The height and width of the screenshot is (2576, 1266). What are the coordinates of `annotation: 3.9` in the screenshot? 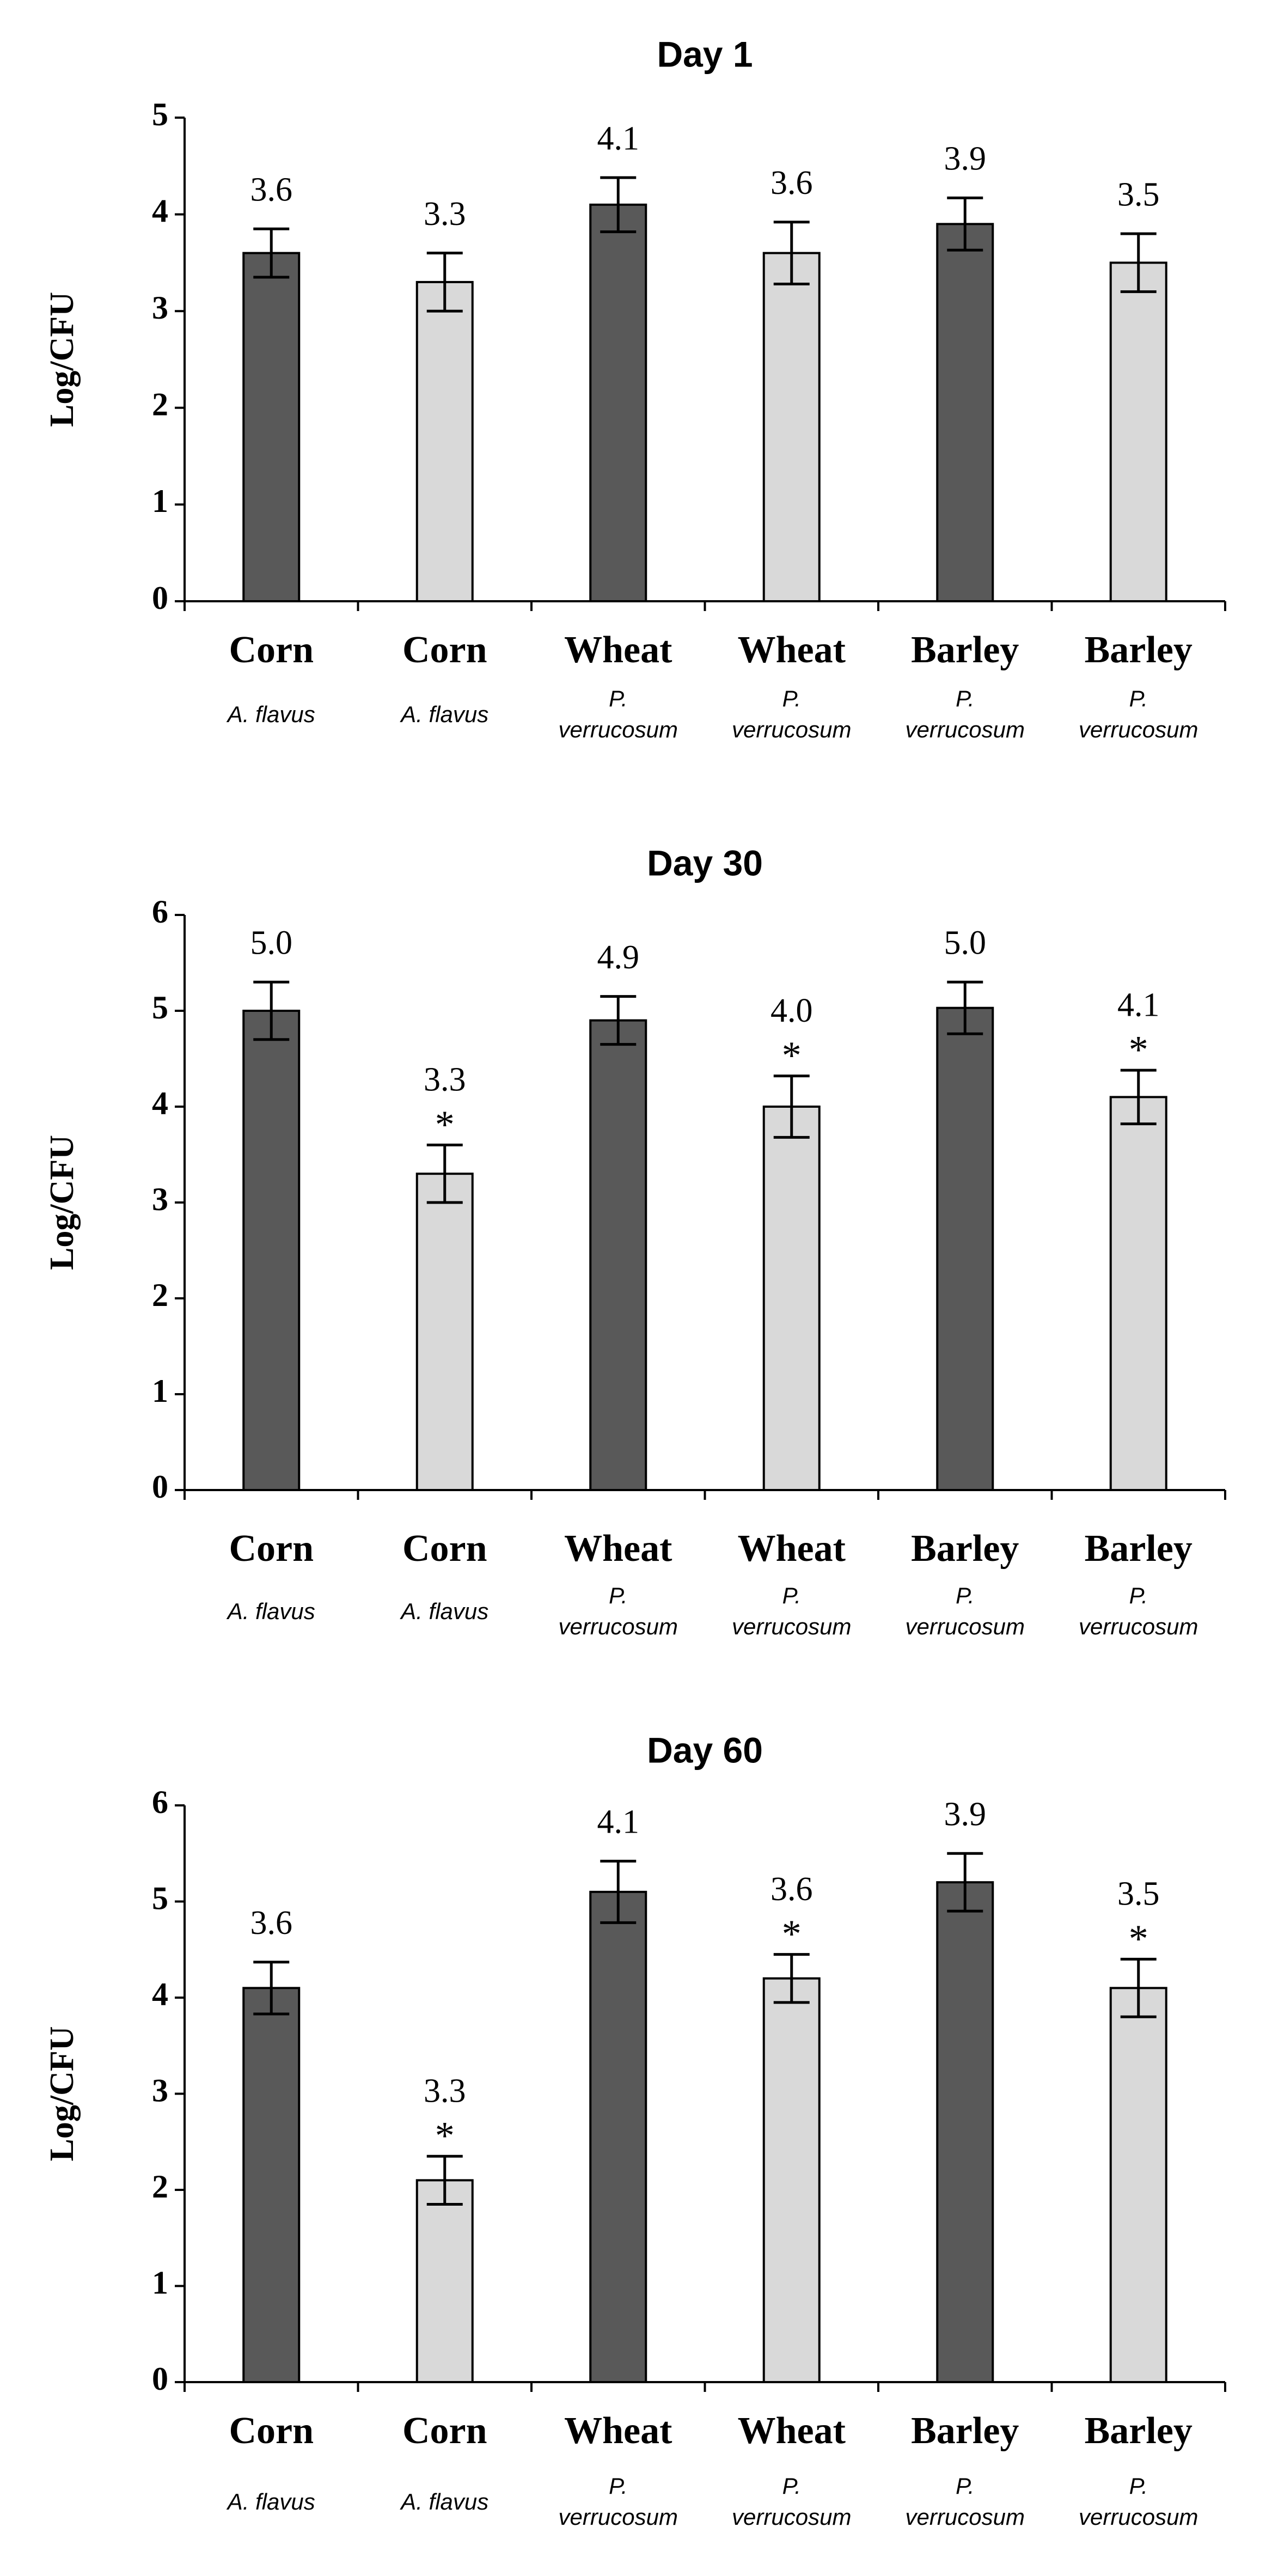 It's located at (965, 1814).